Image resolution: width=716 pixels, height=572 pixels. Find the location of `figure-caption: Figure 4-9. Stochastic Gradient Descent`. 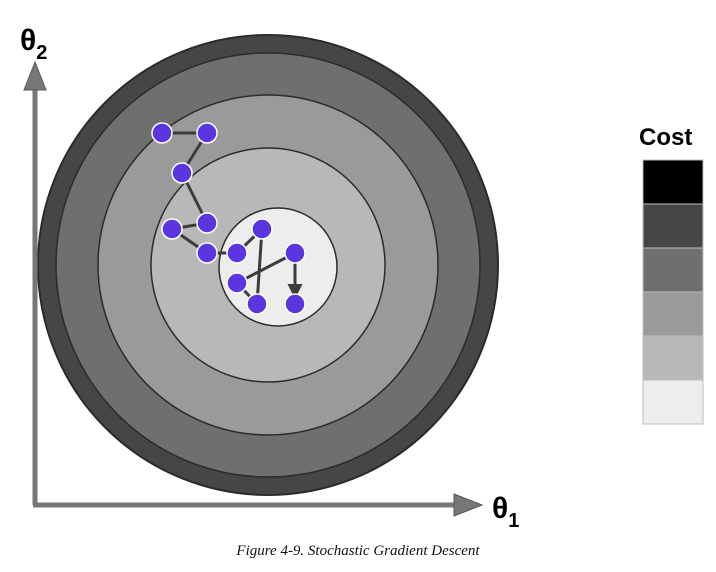

figure-caption: Figure 4-9. Stochastic Gradient Descent is located at coordinates (358, 551).